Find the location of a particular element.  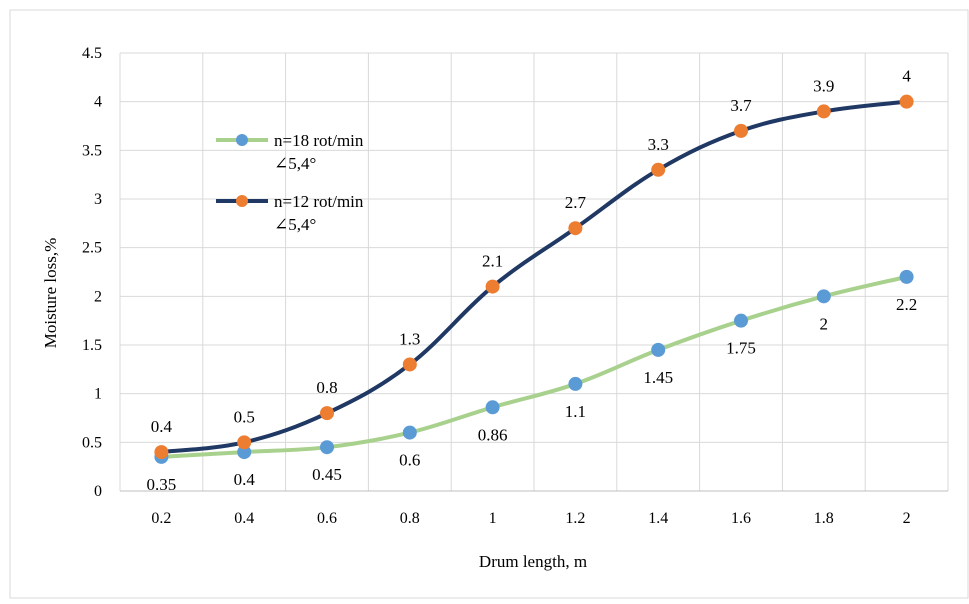

y-tick-label: 1.5 is located at coordinates (92, 345).